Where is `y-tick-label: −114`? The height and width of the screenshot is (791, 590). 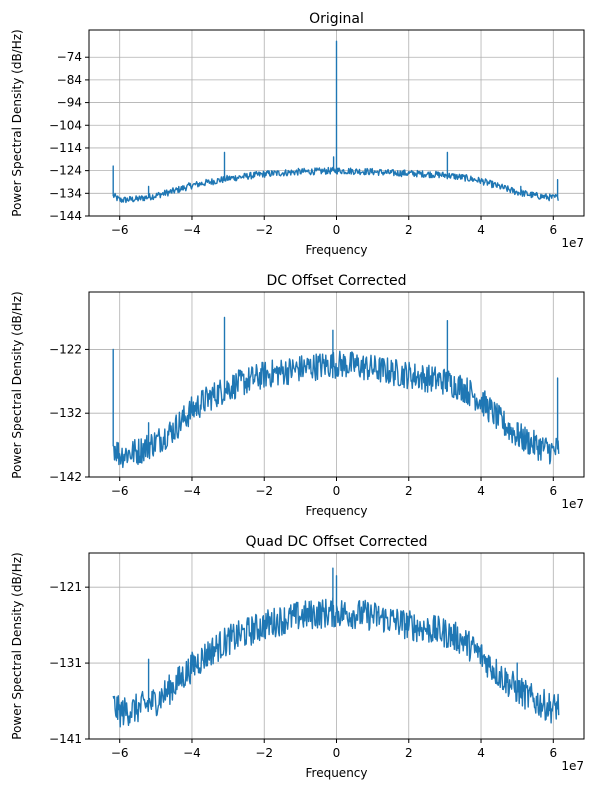 y-tick-label: −114 is located at coordinates (65, 148).